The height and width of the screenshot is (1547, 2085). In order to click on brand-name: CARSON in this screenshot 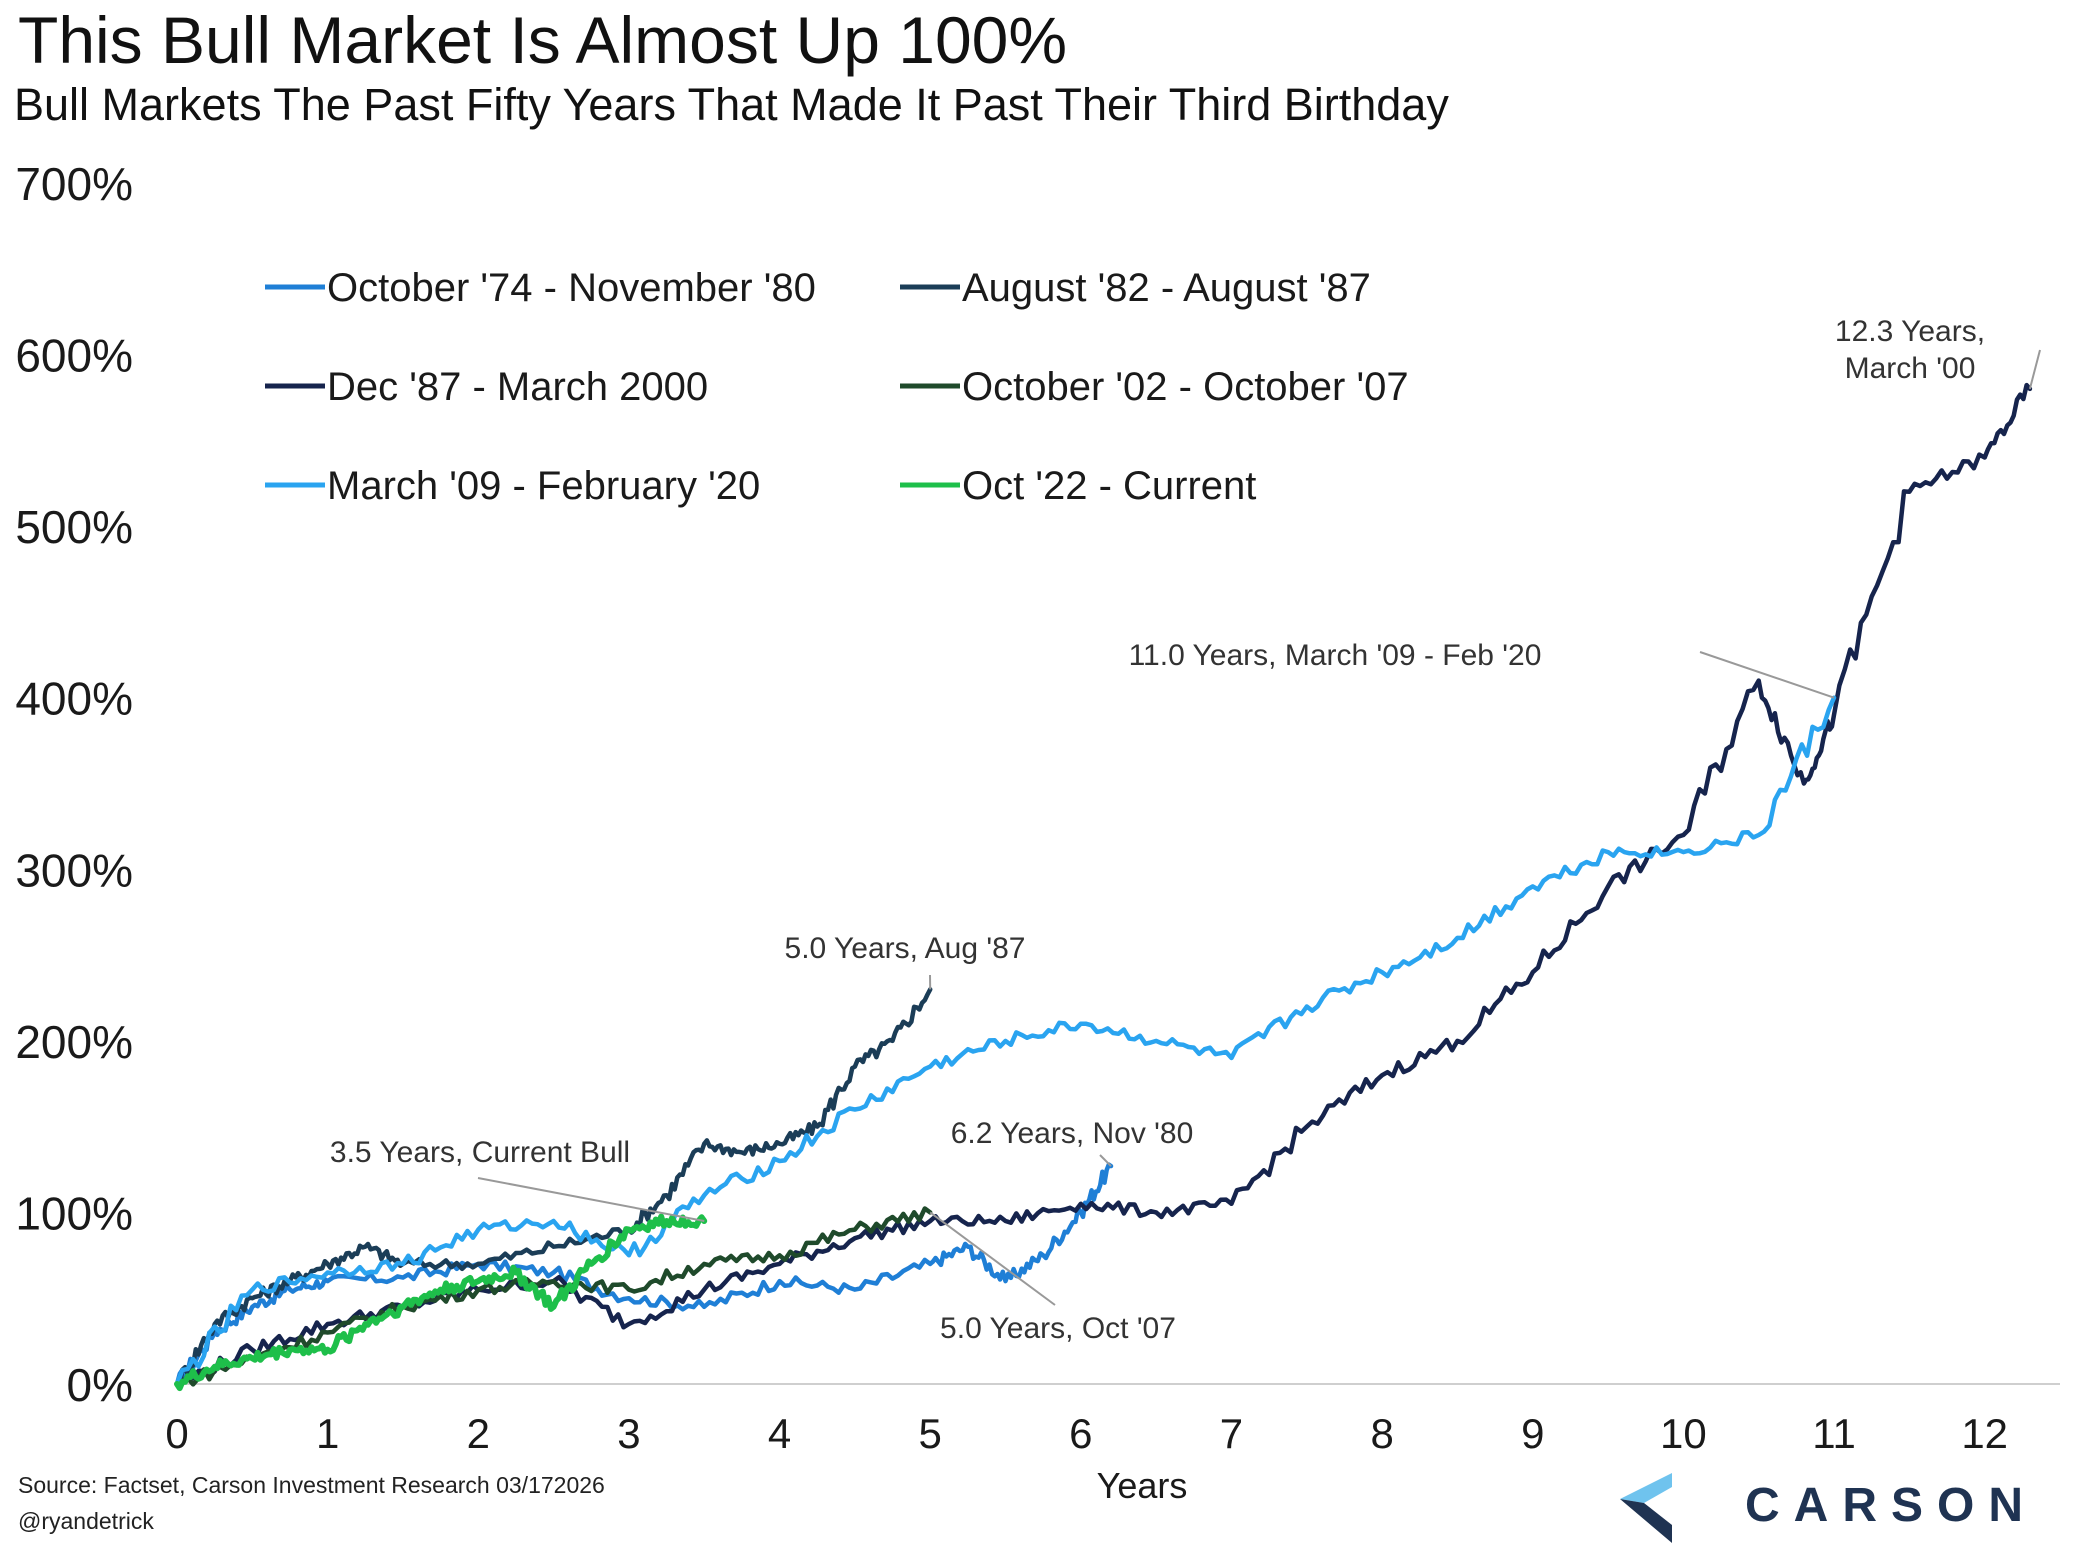, I will do `click(1891, 1505)`.